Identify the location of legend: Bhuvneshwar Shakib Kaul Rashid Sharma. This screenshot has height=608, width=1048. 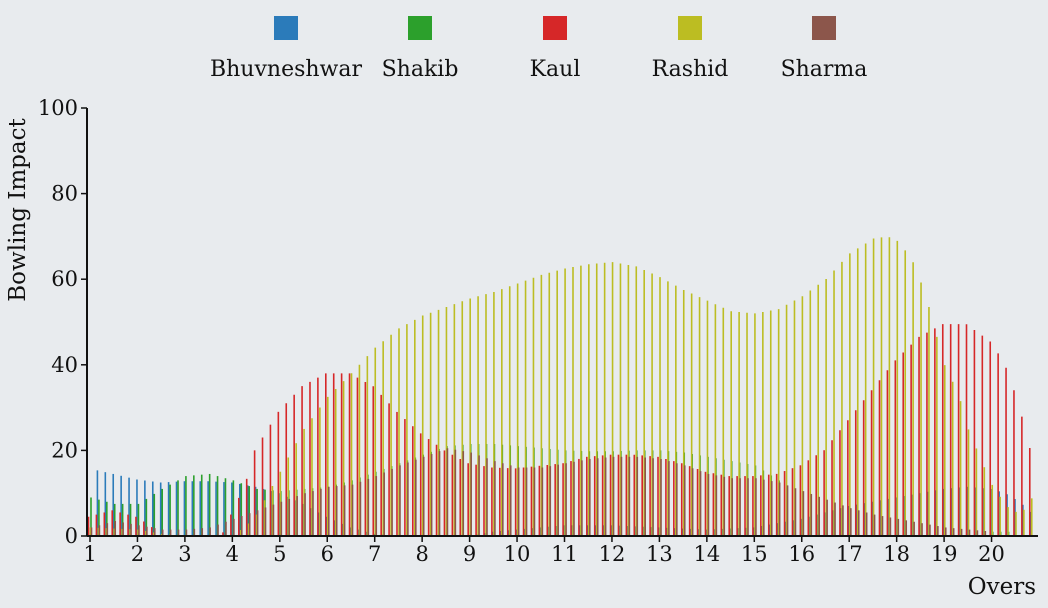
(538, 49).